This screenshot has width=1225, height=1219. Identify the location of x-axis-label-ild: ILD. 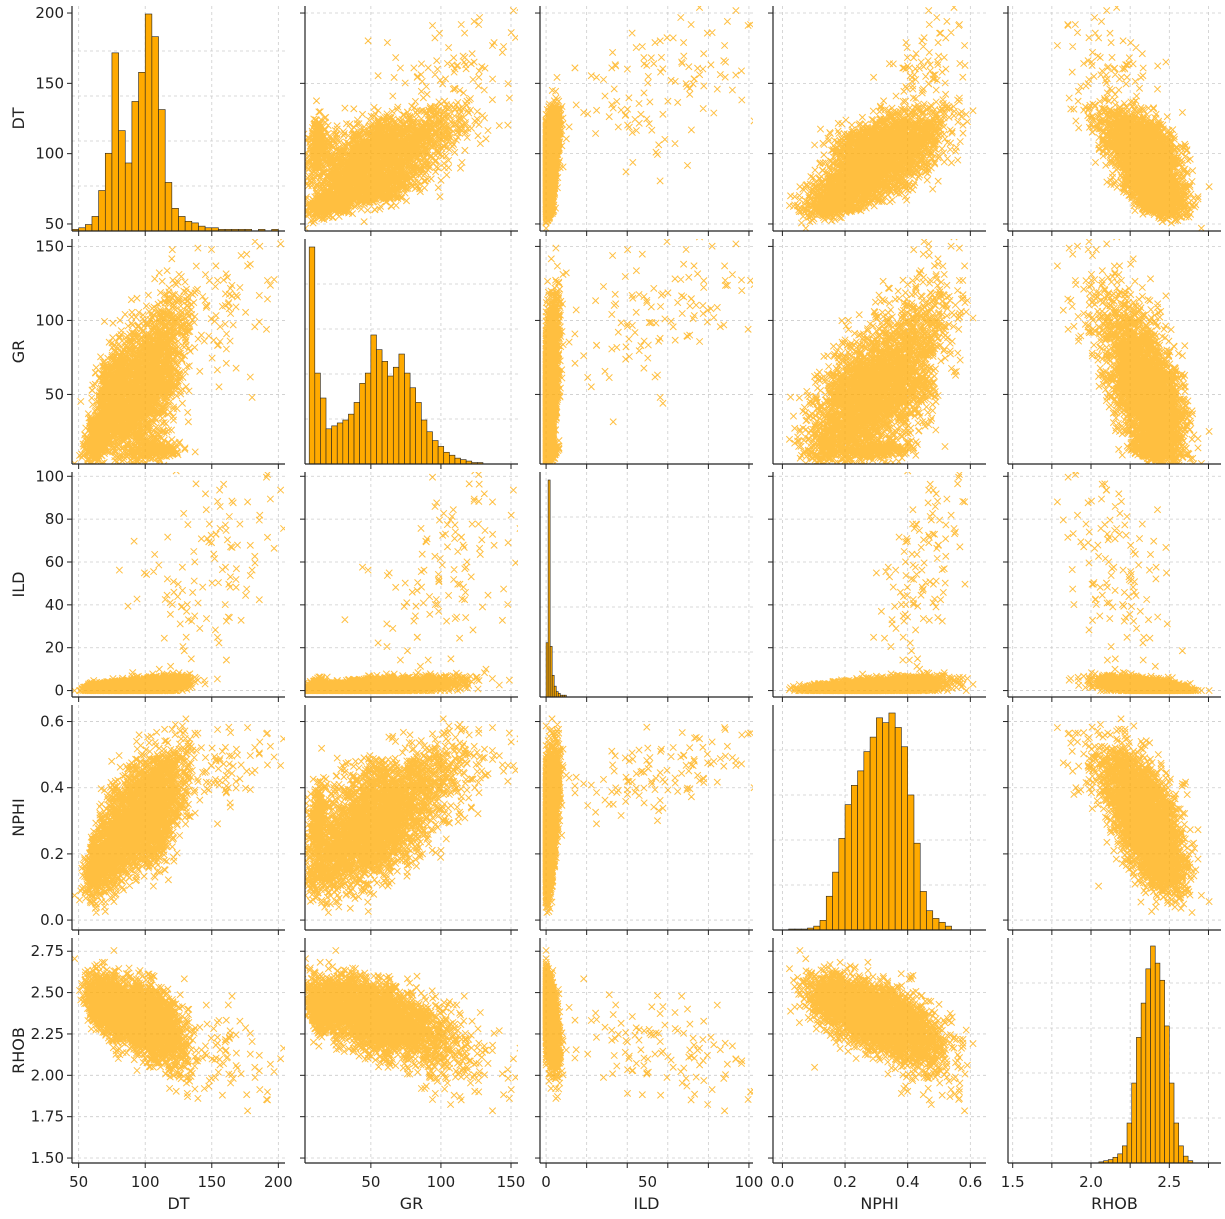
(647, 1203).